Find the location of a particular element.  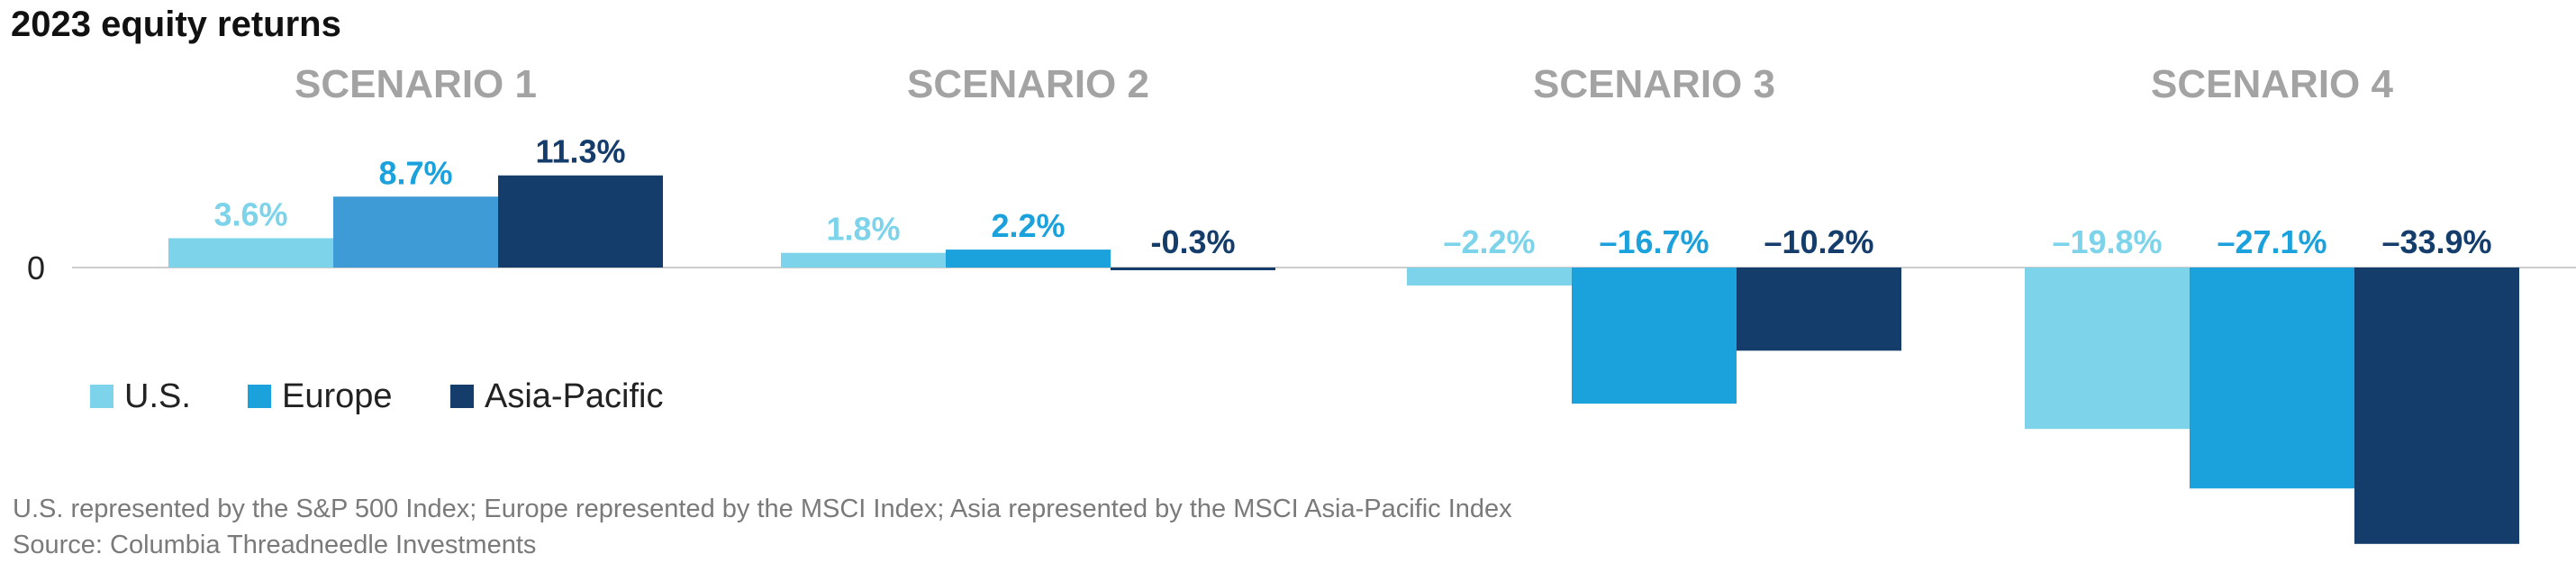

legend-label-u-s: U.S. is located at coordinates (158, 396).